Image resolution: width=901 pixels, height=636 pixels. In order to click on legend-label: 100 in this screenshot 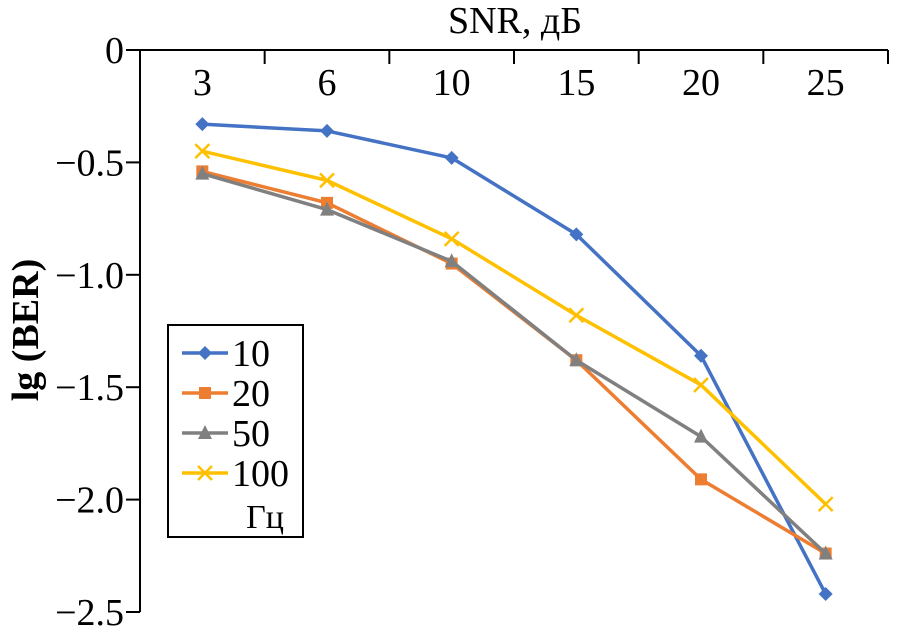, I will do `click(260, 474)`.